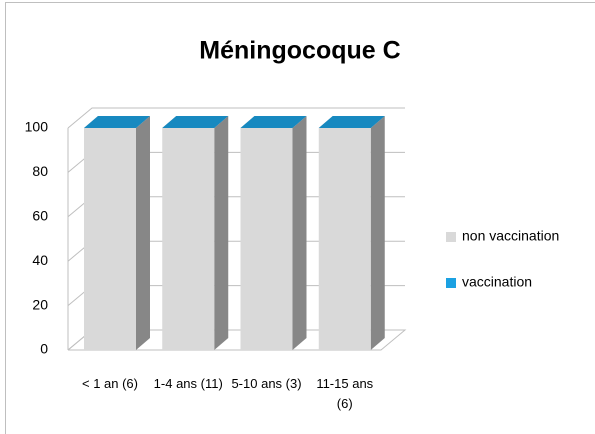  What do you see at coordinates (497, 282) in the screenshot?
I see `legend-label: vaccination` at bounding box center [497, 282].